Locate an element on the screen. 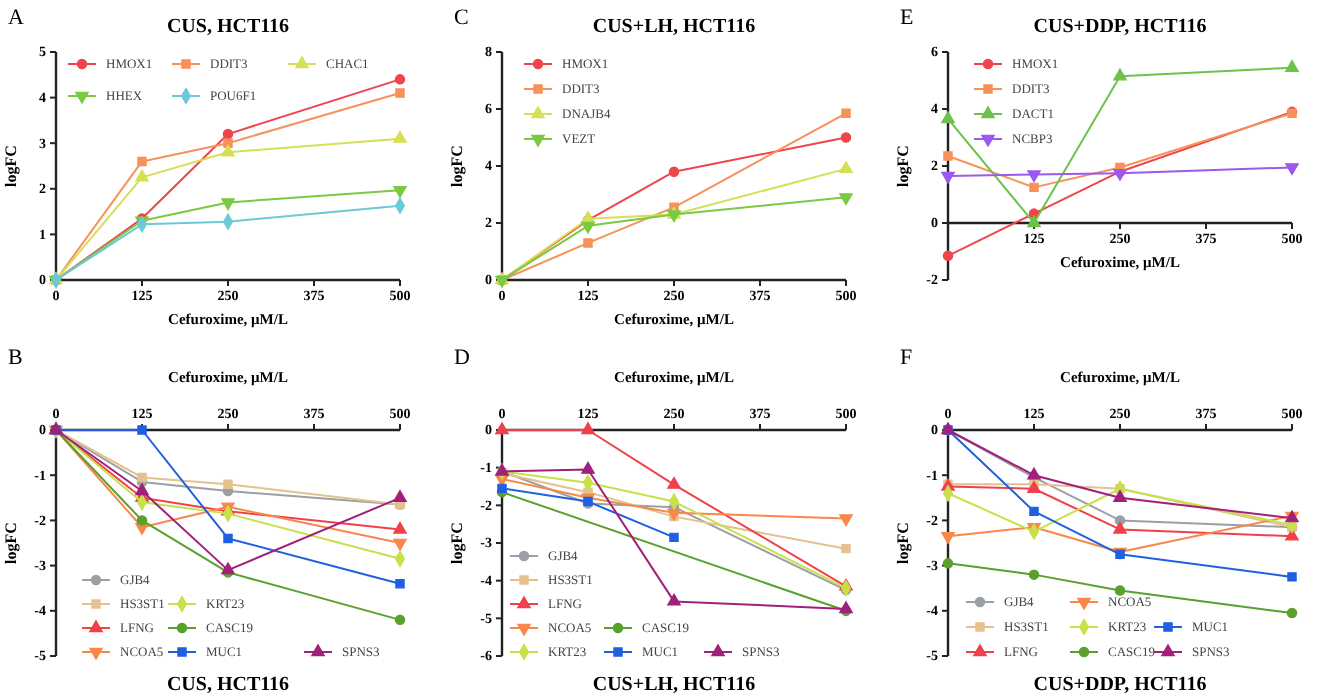  text: CUS+DDP, HCT116 is located at coordinates (1120, 685).